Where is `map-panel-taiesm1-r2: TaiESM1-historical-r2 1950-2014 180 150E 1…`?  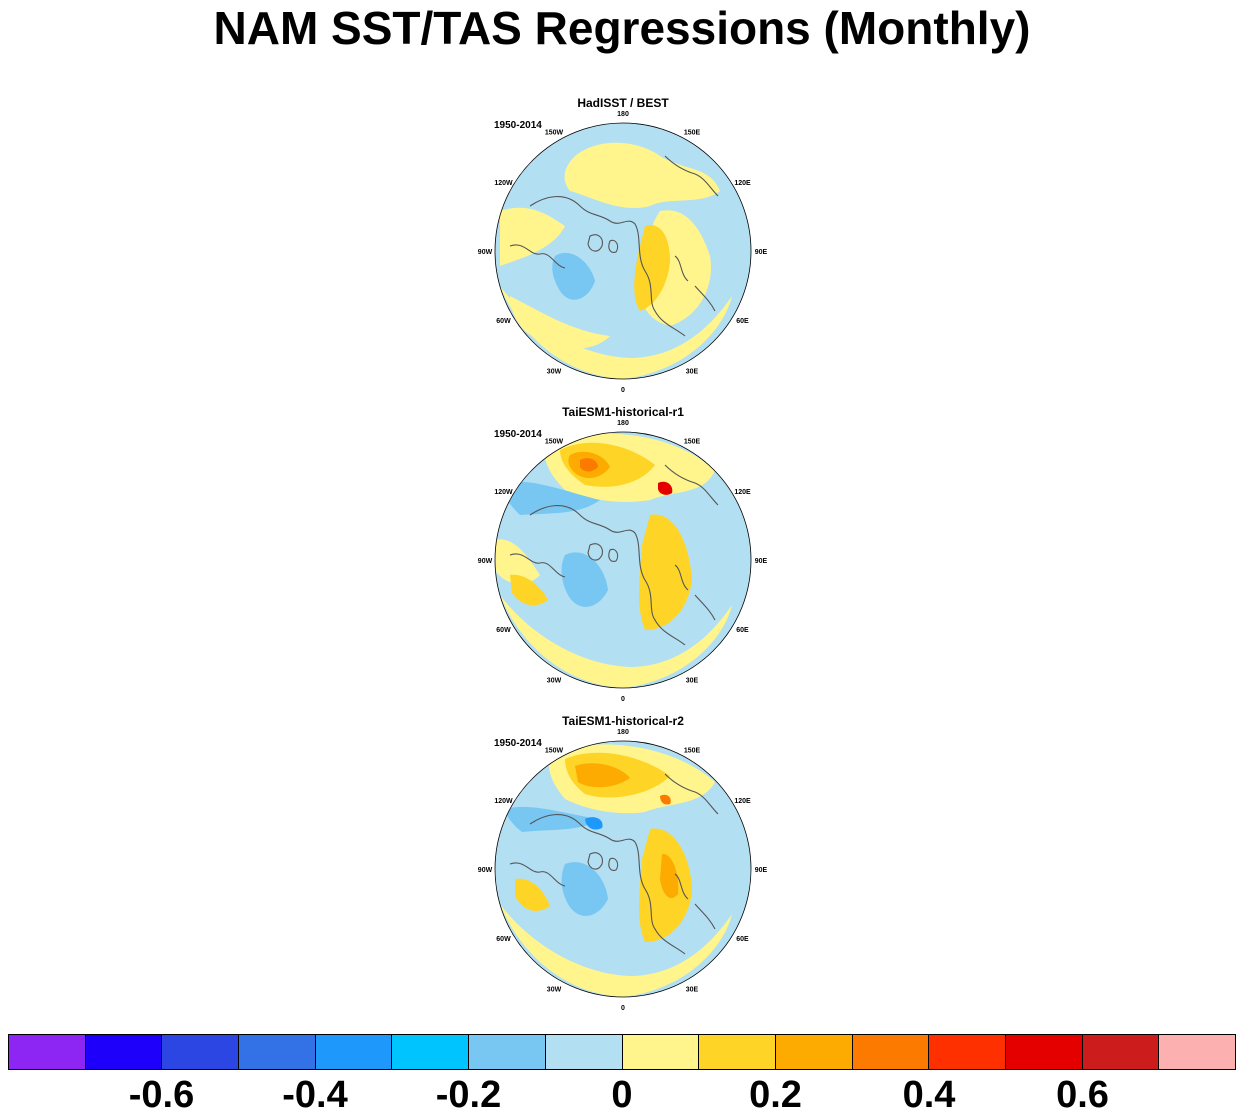 map-panel-taiesm1-r2: TaiESM1-historical-r2 1950-2014 180 150E 1… is located at coordinates (625, 864).